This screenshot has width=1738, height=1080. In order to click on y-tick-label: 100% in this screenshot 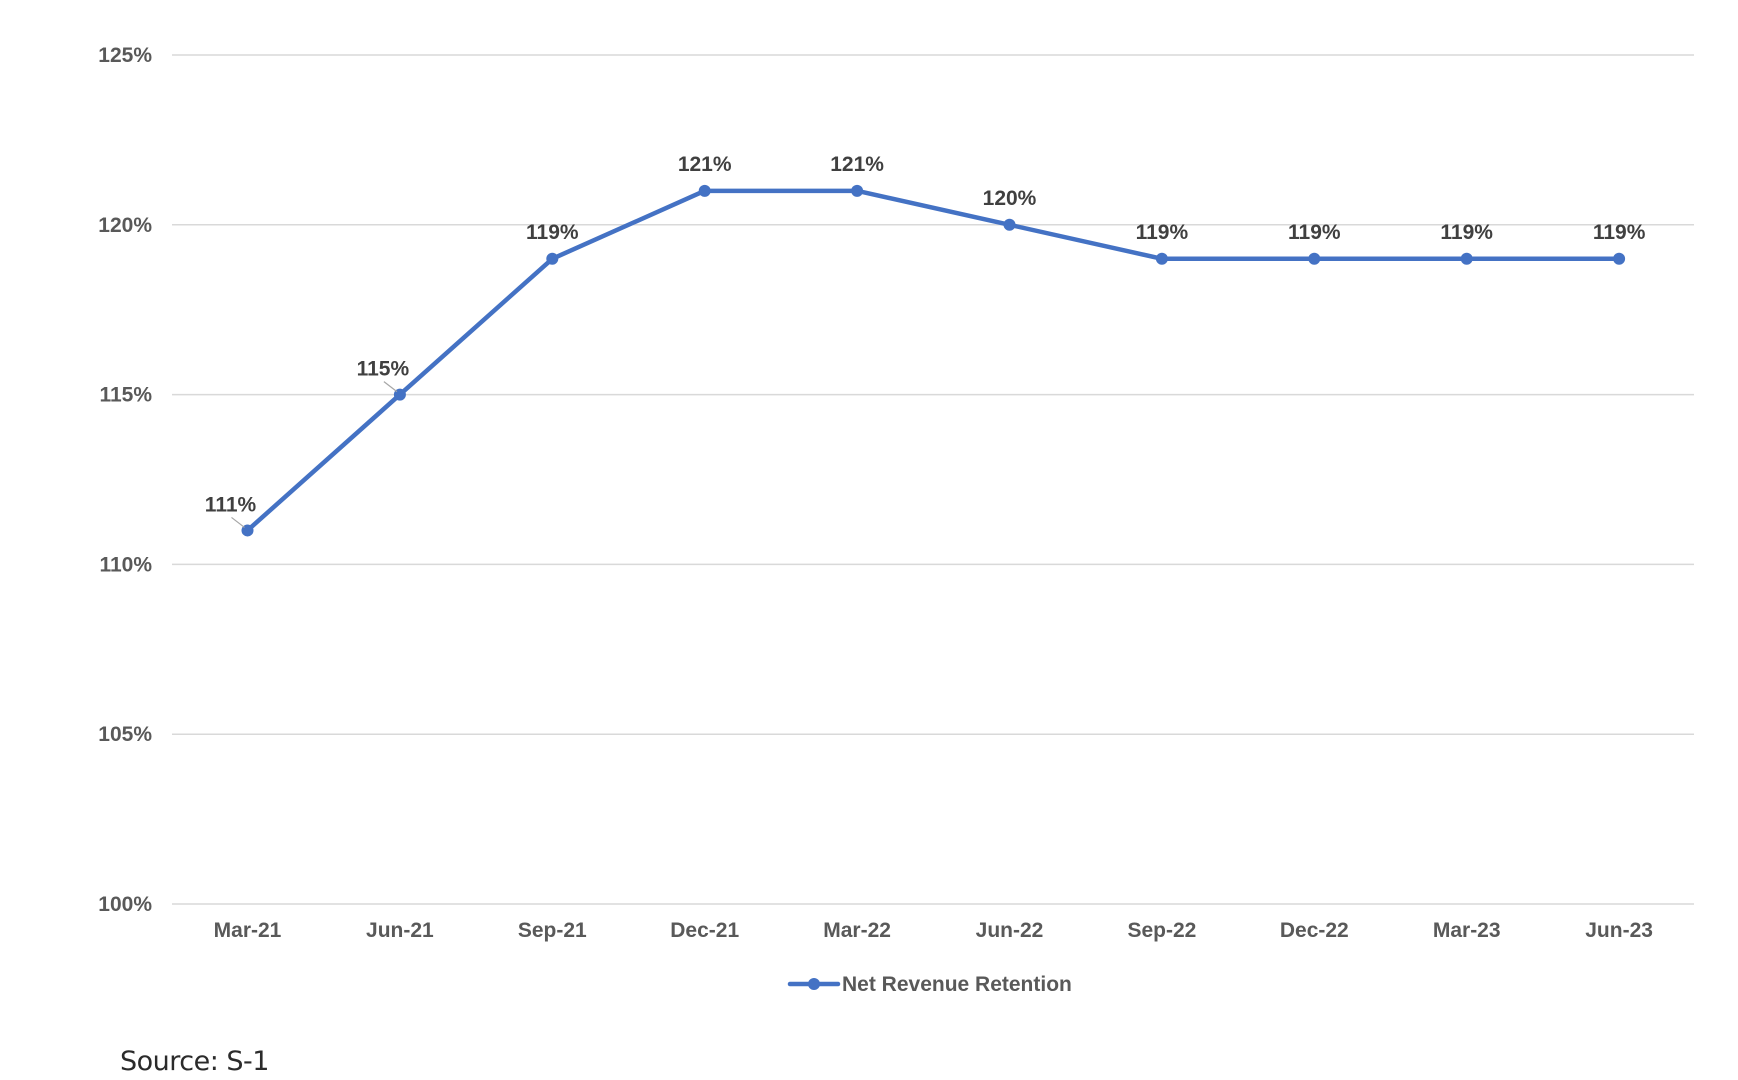, I will do `click(125, 904)`.